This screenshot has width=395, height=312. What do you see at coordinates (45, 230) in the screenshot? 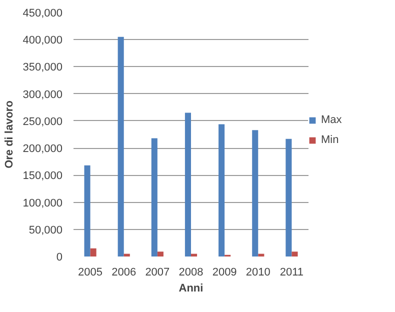
I see `y-tick-label: 50,000` at bounding box center [45, 230].